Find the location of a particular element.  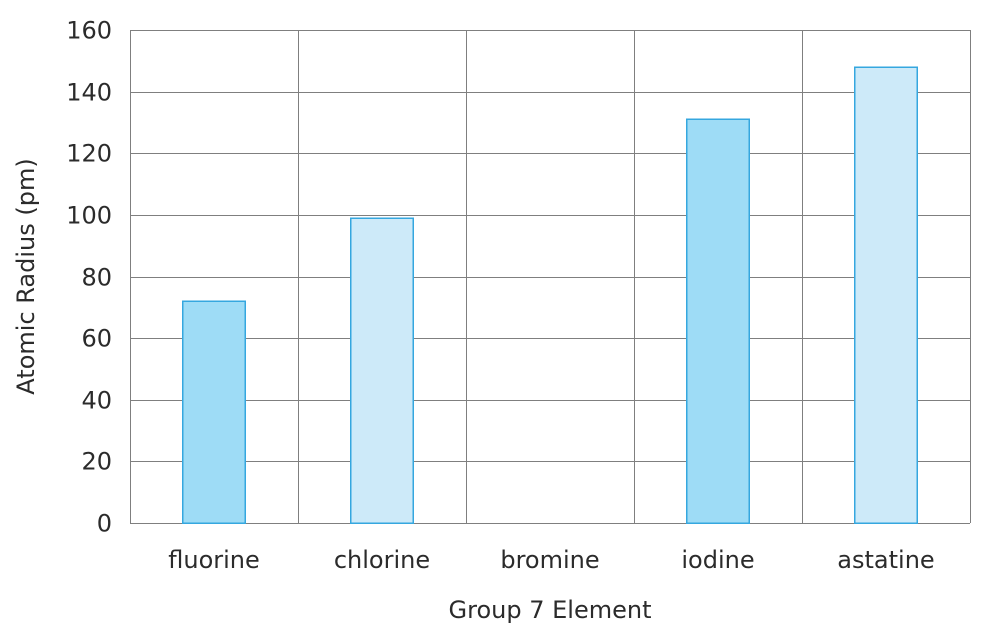

y-axis-ticks: 0 20 40 60 80 100 120 140 160 is located at coordinates (89, 277).